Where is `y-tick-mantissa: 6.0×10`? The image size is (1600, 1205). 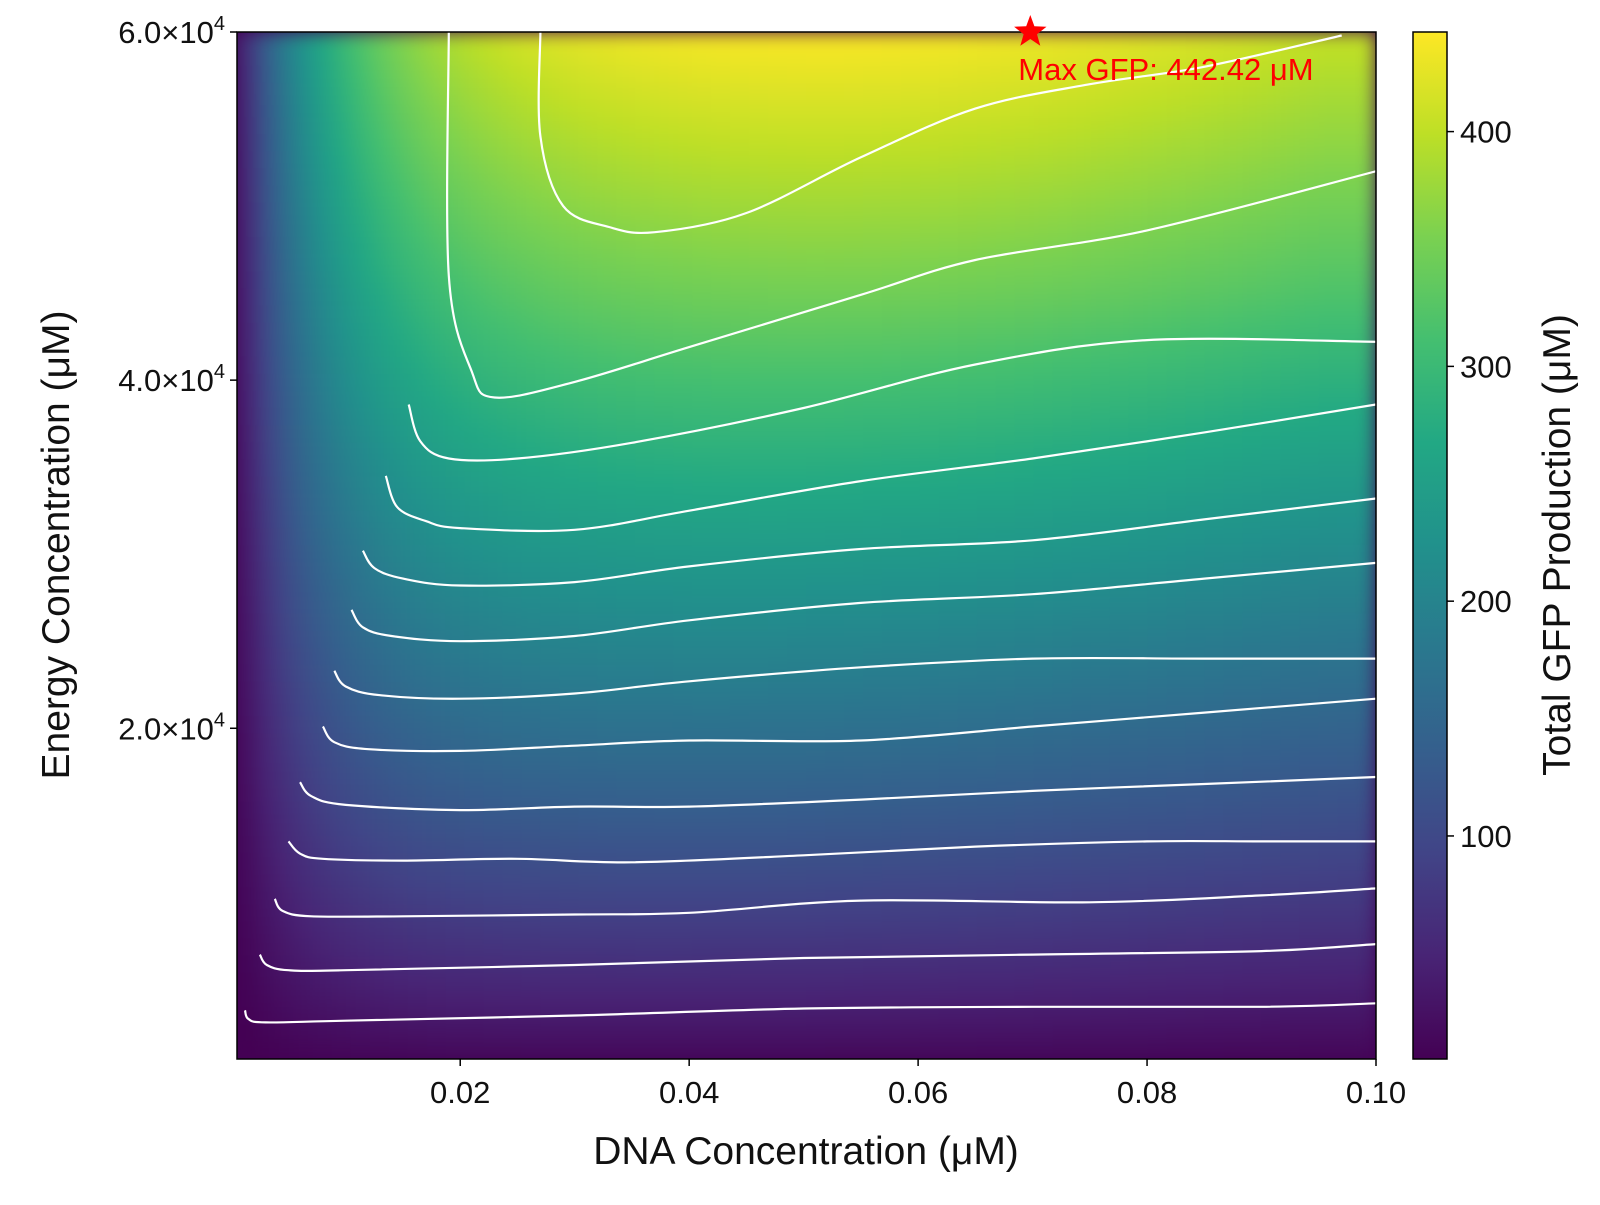 y-tick-mantissa: 6.0×10 is located at coordinates (166, 32).